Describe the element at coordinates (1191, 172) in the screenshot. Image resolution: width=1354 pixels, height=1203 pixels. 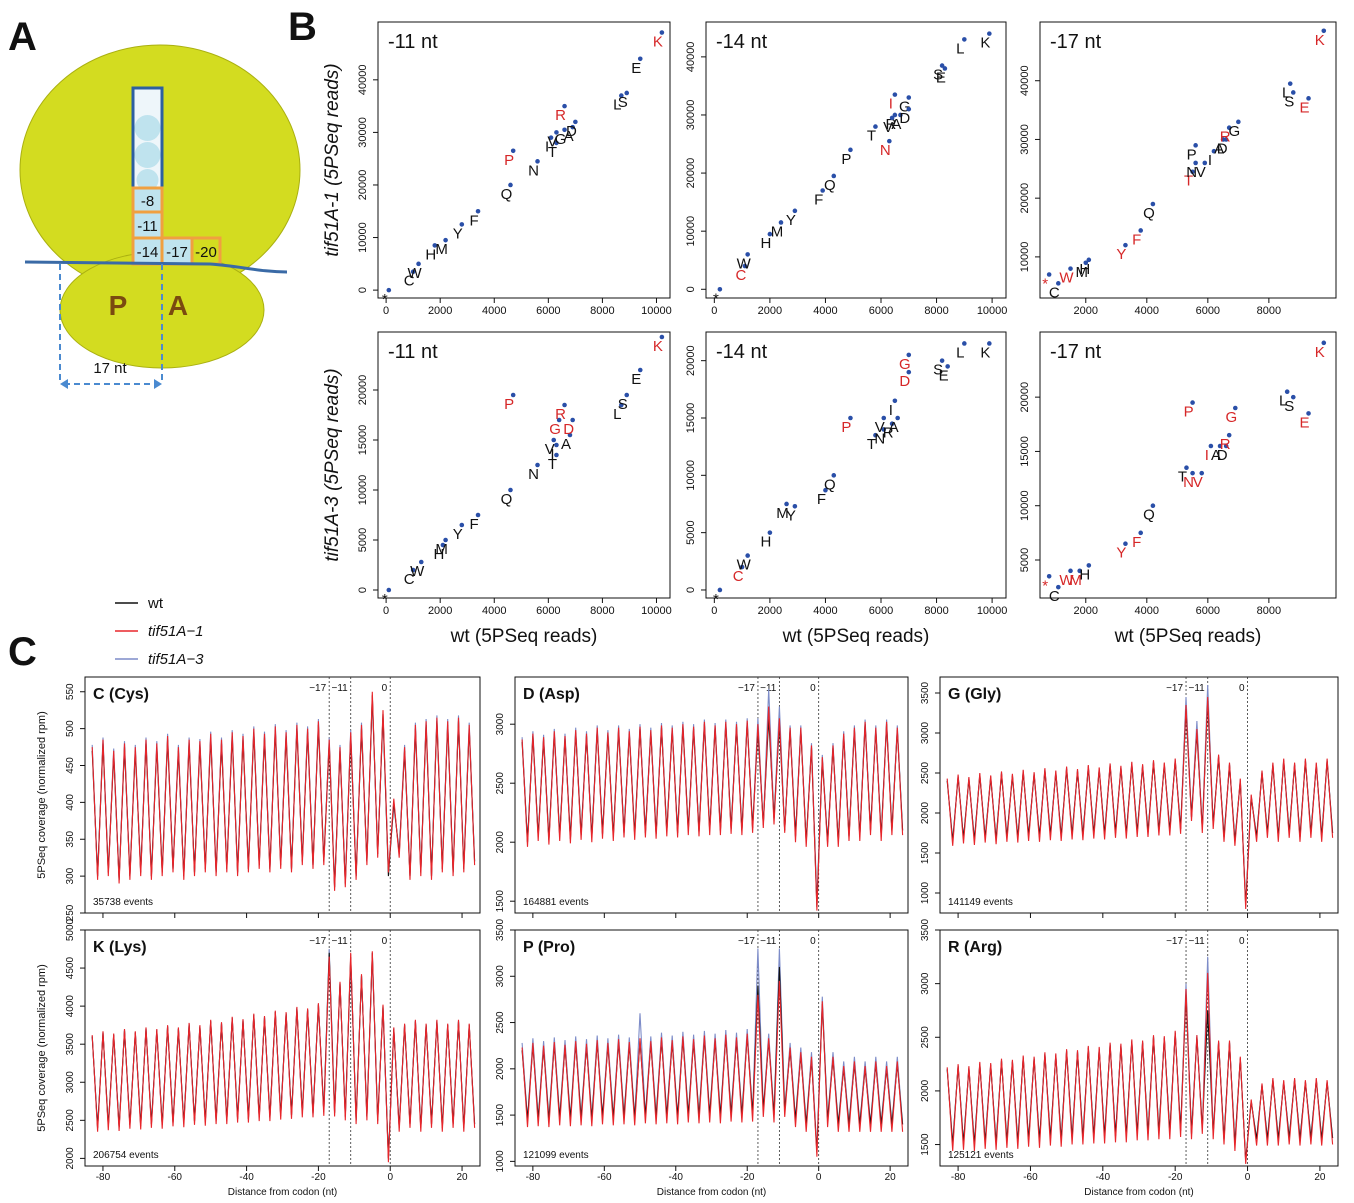
I see `point-label: N` at that location.